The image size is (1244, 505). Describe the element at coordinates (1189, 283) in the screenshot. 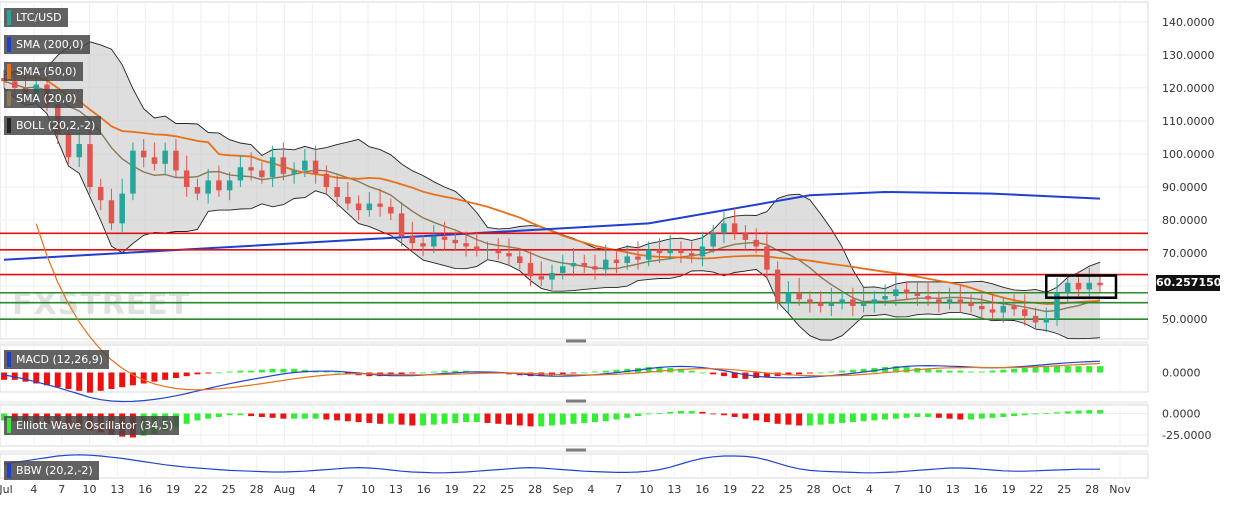

I see `last-price-tag: 60.257150` at that location.